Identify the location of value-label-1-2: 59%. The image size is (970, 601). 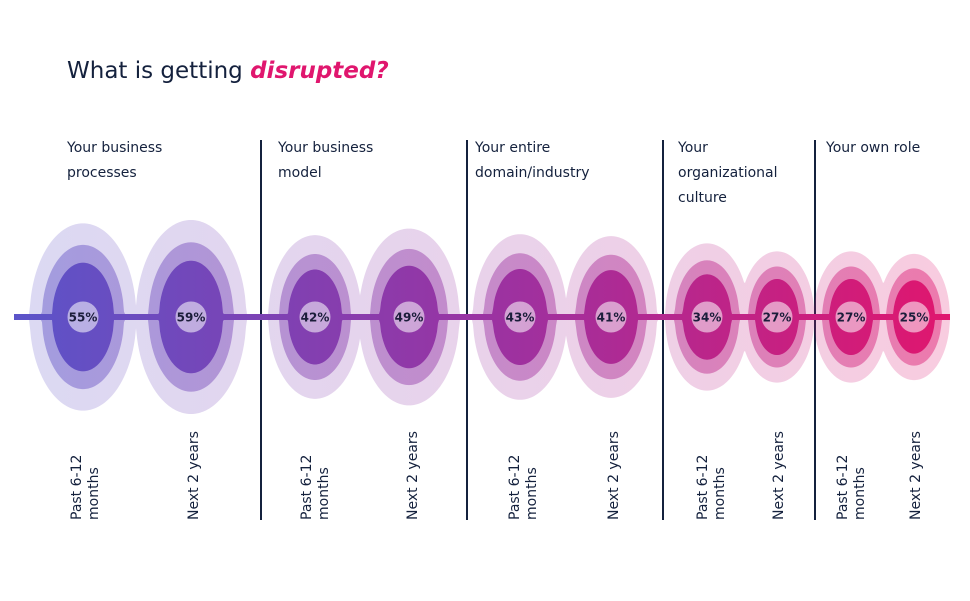
(191, 318).